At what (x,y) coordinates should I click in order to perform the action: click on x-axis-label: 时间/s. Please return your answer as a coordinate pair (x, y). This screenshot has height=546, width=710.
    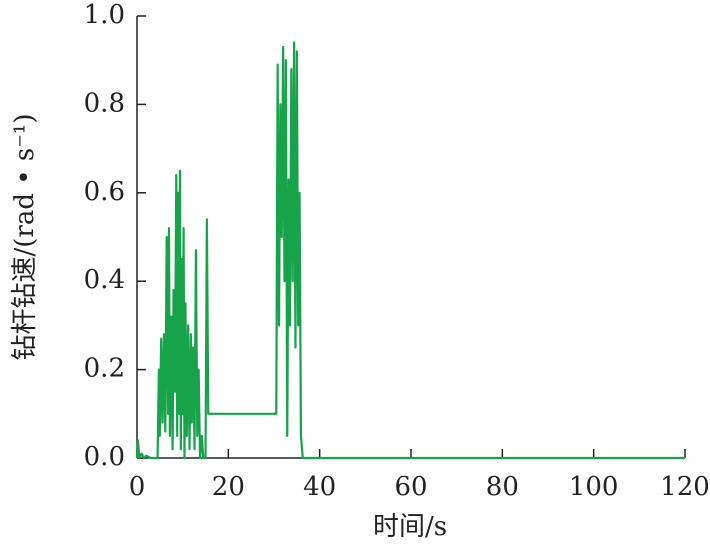
    Looking at the image, I should click on (410, 527).